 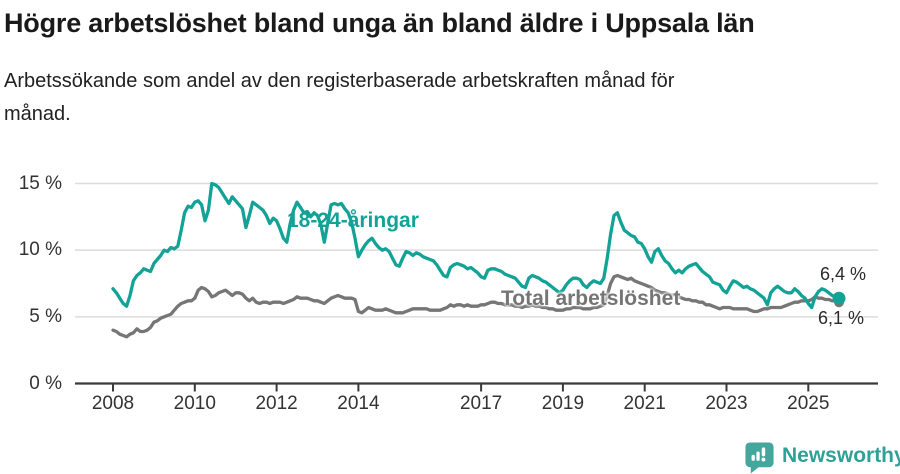 I want to click on x-tick-label: 2014, so click(x=358, y=403).